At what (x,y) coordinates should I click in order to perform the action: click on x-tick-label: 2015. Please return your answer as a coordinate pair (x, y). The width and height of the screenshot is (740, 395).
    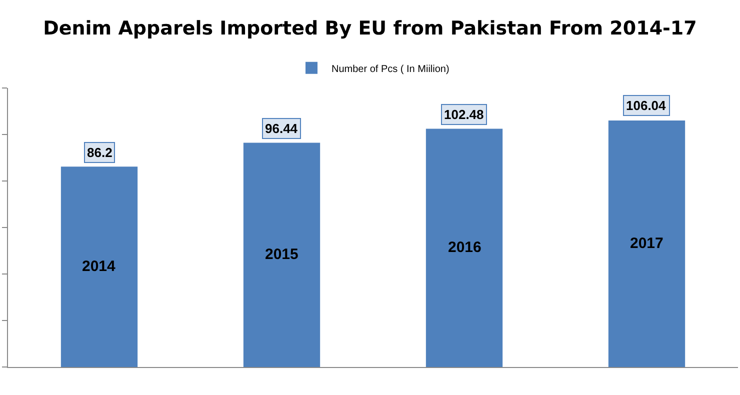
    Looking at the image, I should click on (281, 254).